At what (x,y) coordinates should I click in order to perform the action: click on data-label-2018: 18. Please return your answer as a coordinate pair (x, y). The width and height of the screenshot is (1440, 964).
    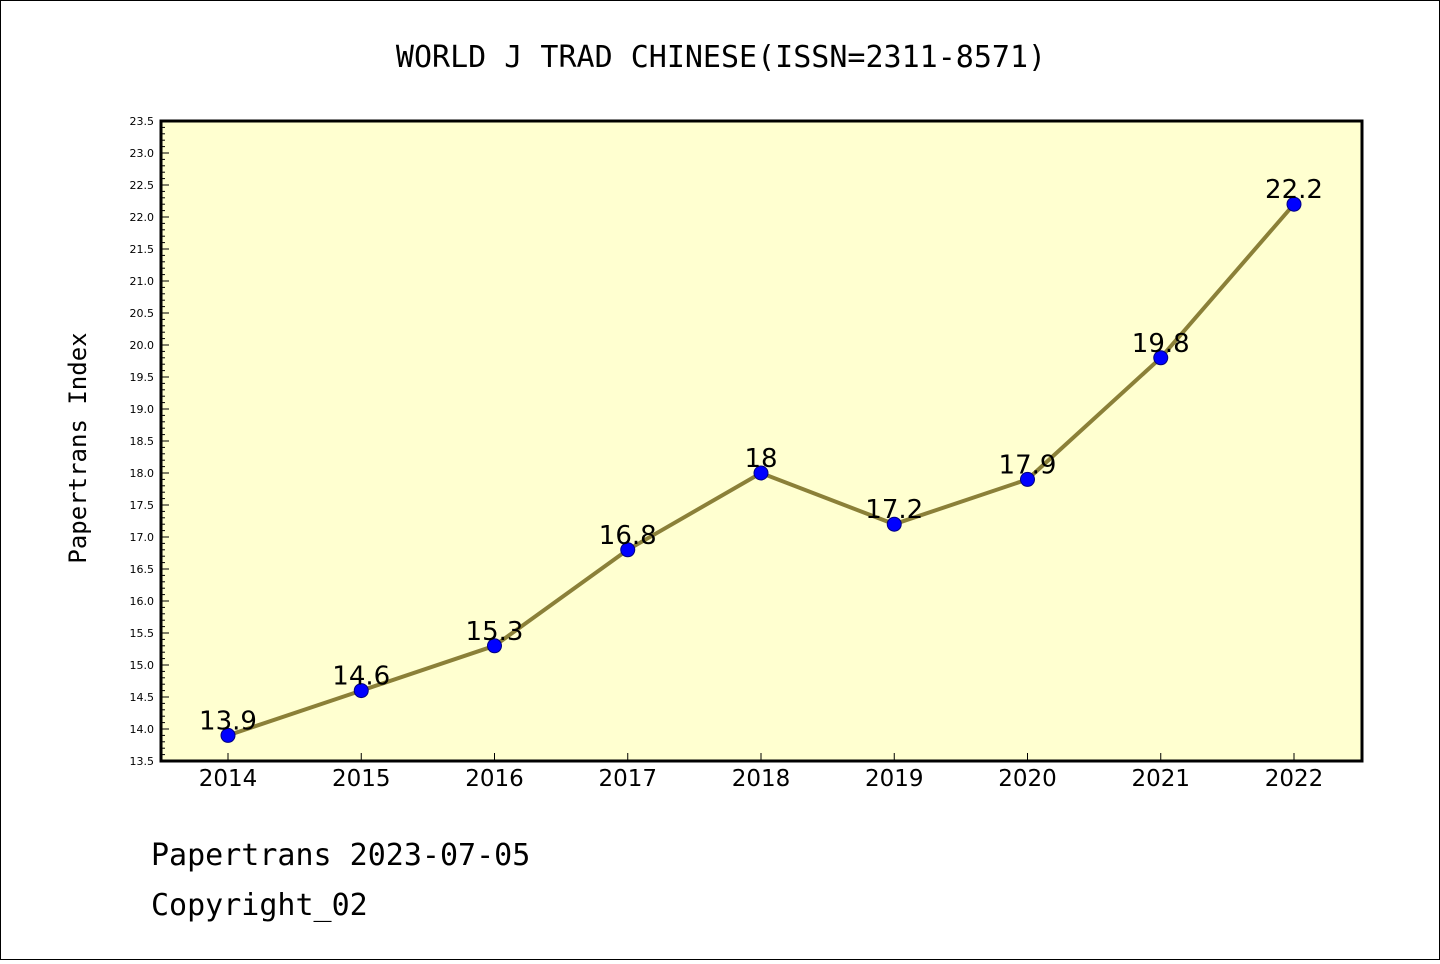
    Looking at the image, I should click on (760, 459).